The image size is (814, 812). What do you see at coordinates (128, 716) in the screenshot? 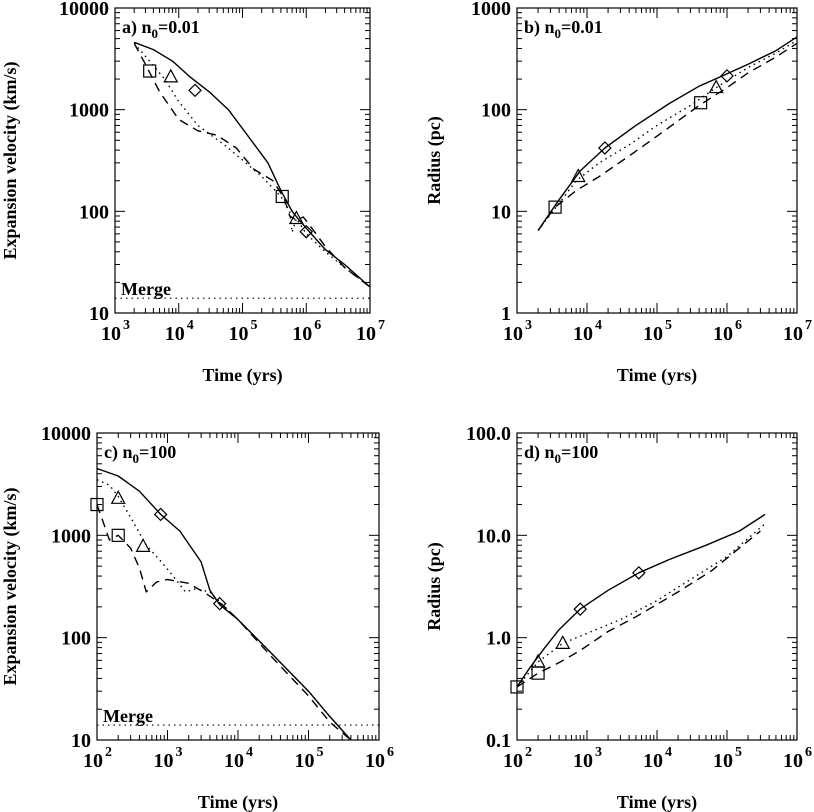
I see `merge-label: Merge` at bounding box center [128, 716].